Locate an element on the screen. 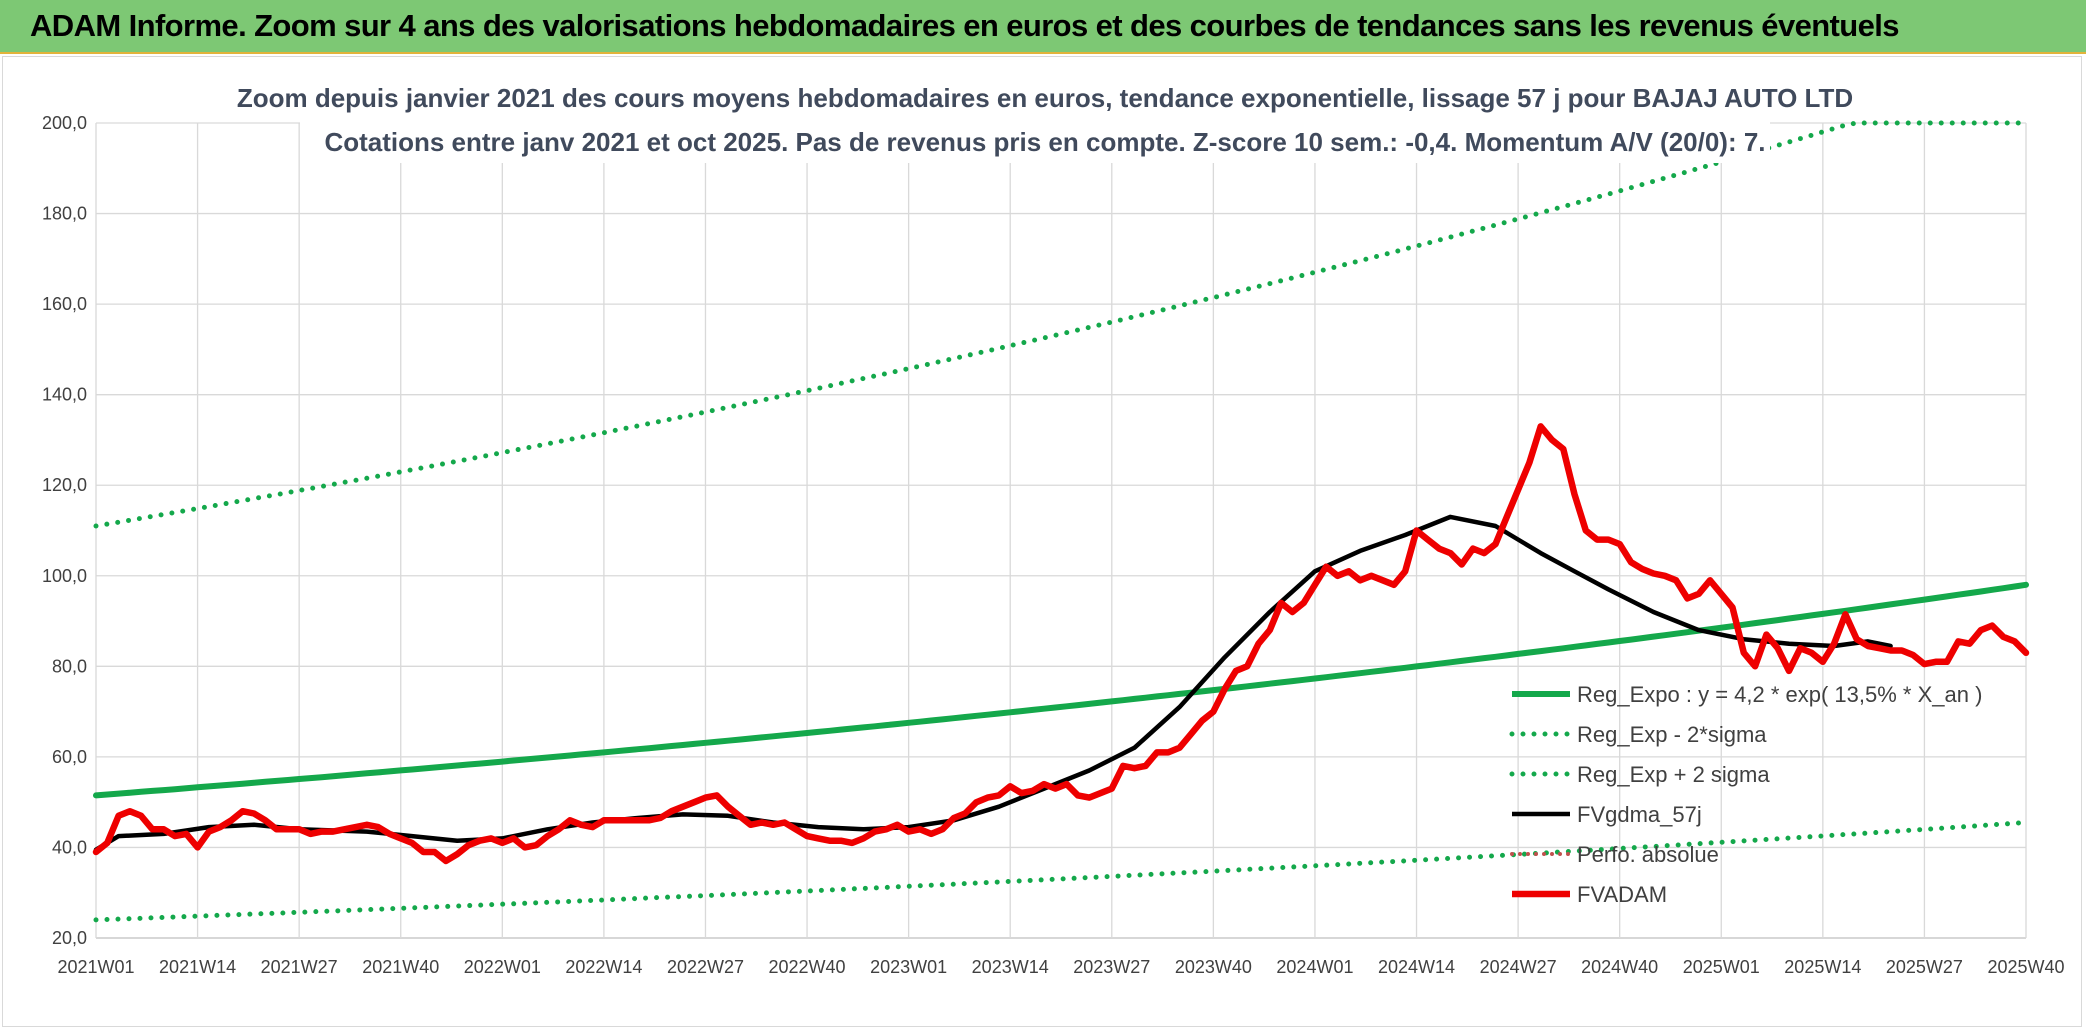  x-tick-label: 2024W14 is located at coordinates (1416, 967).